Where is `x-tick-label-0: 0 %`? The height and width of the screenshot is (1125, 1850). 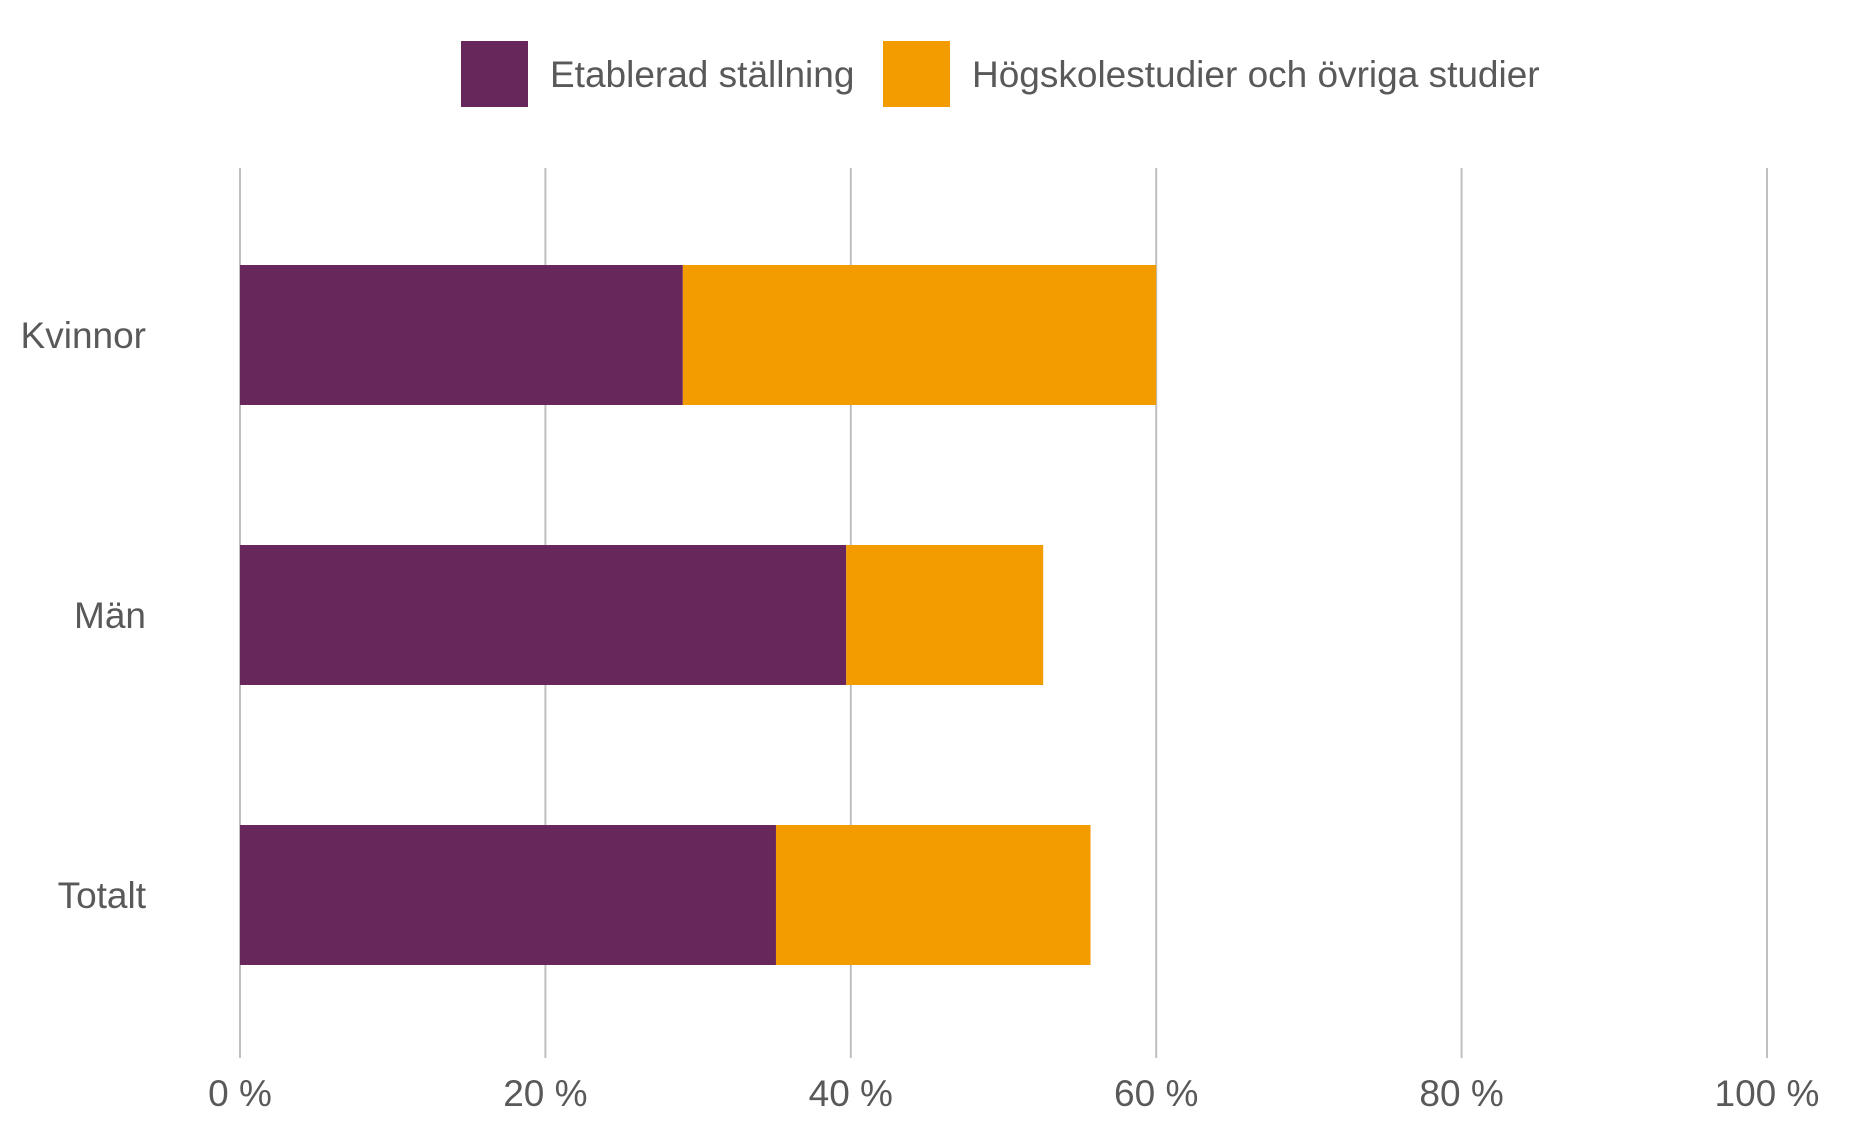 x-tick-label-0: 0 % is located at coordinates (240, 1093).